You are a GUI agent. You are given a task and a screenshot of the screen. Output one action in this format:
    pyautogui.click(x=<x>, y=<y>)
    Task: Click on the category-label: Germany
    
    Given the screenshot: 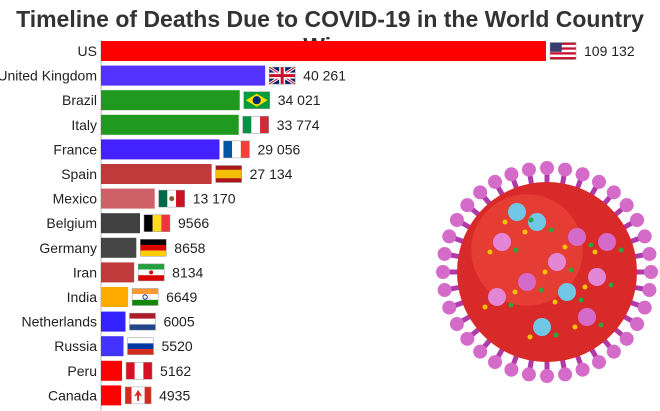 What is the action you would take?
    pyautogui.click(x=68, y=248)
    